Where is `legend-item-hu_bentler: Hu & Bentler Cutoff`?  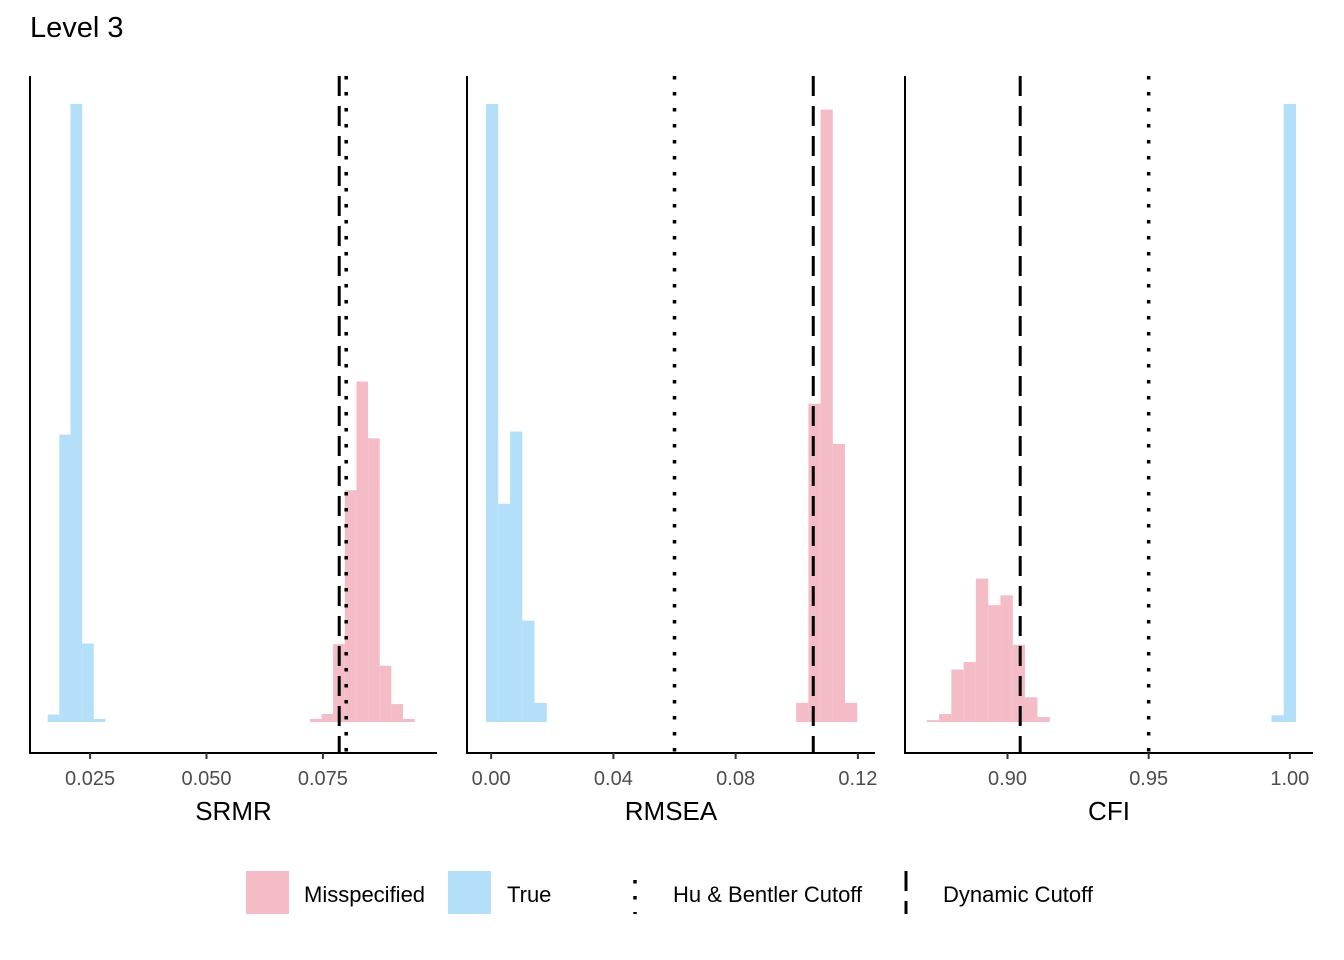 legend-item-hu_bentler: Hu & Bentler Cutoff is located at coordinates (748, 892).